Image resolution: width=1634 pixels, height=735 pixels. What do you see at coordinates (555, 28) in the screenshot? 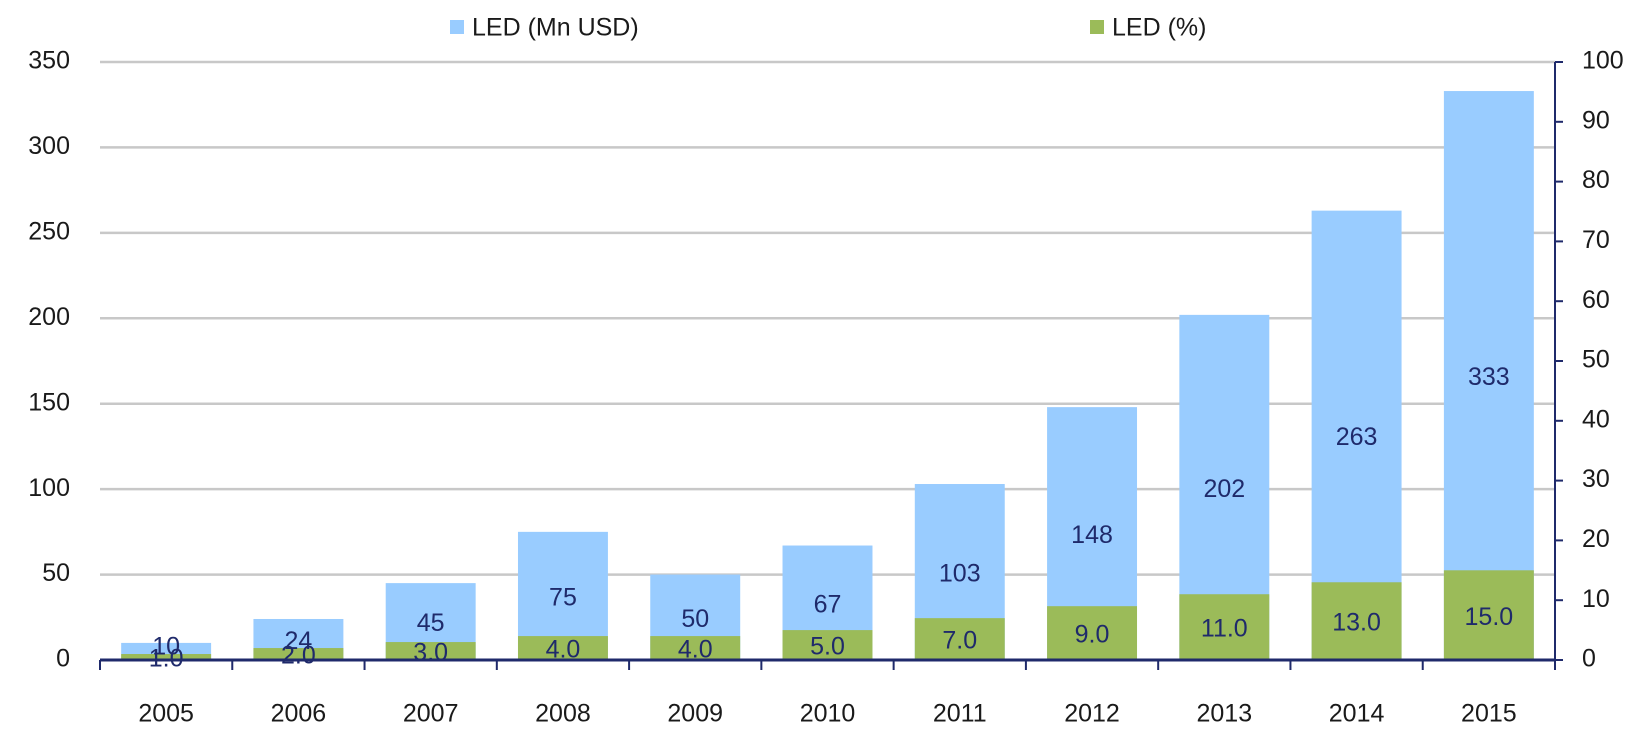
I see `legend-label: LED (Mn USD)` at bounding box center [555, 28].